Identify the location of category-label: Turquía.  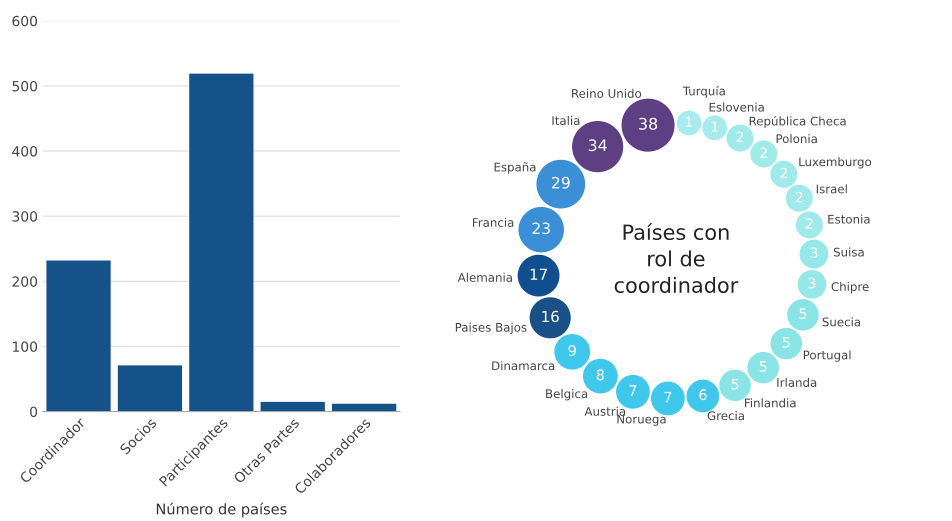
(703, 92).